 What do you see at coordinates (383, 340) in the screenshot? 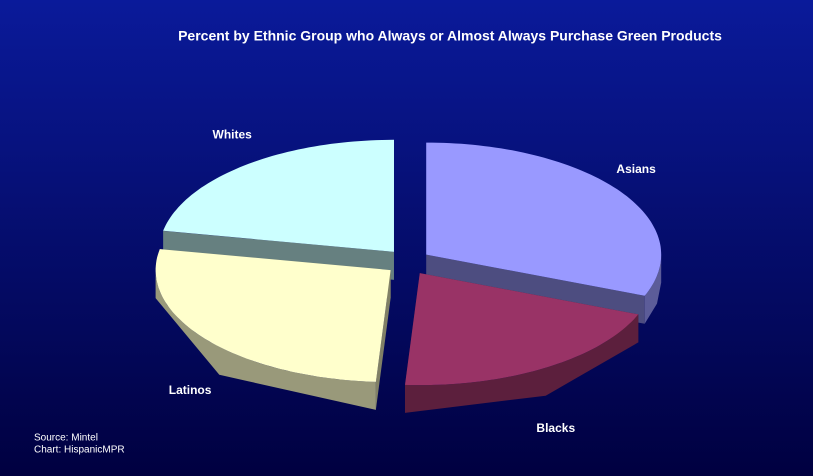
I see `slice-wall` at bounding box center [383, 340].